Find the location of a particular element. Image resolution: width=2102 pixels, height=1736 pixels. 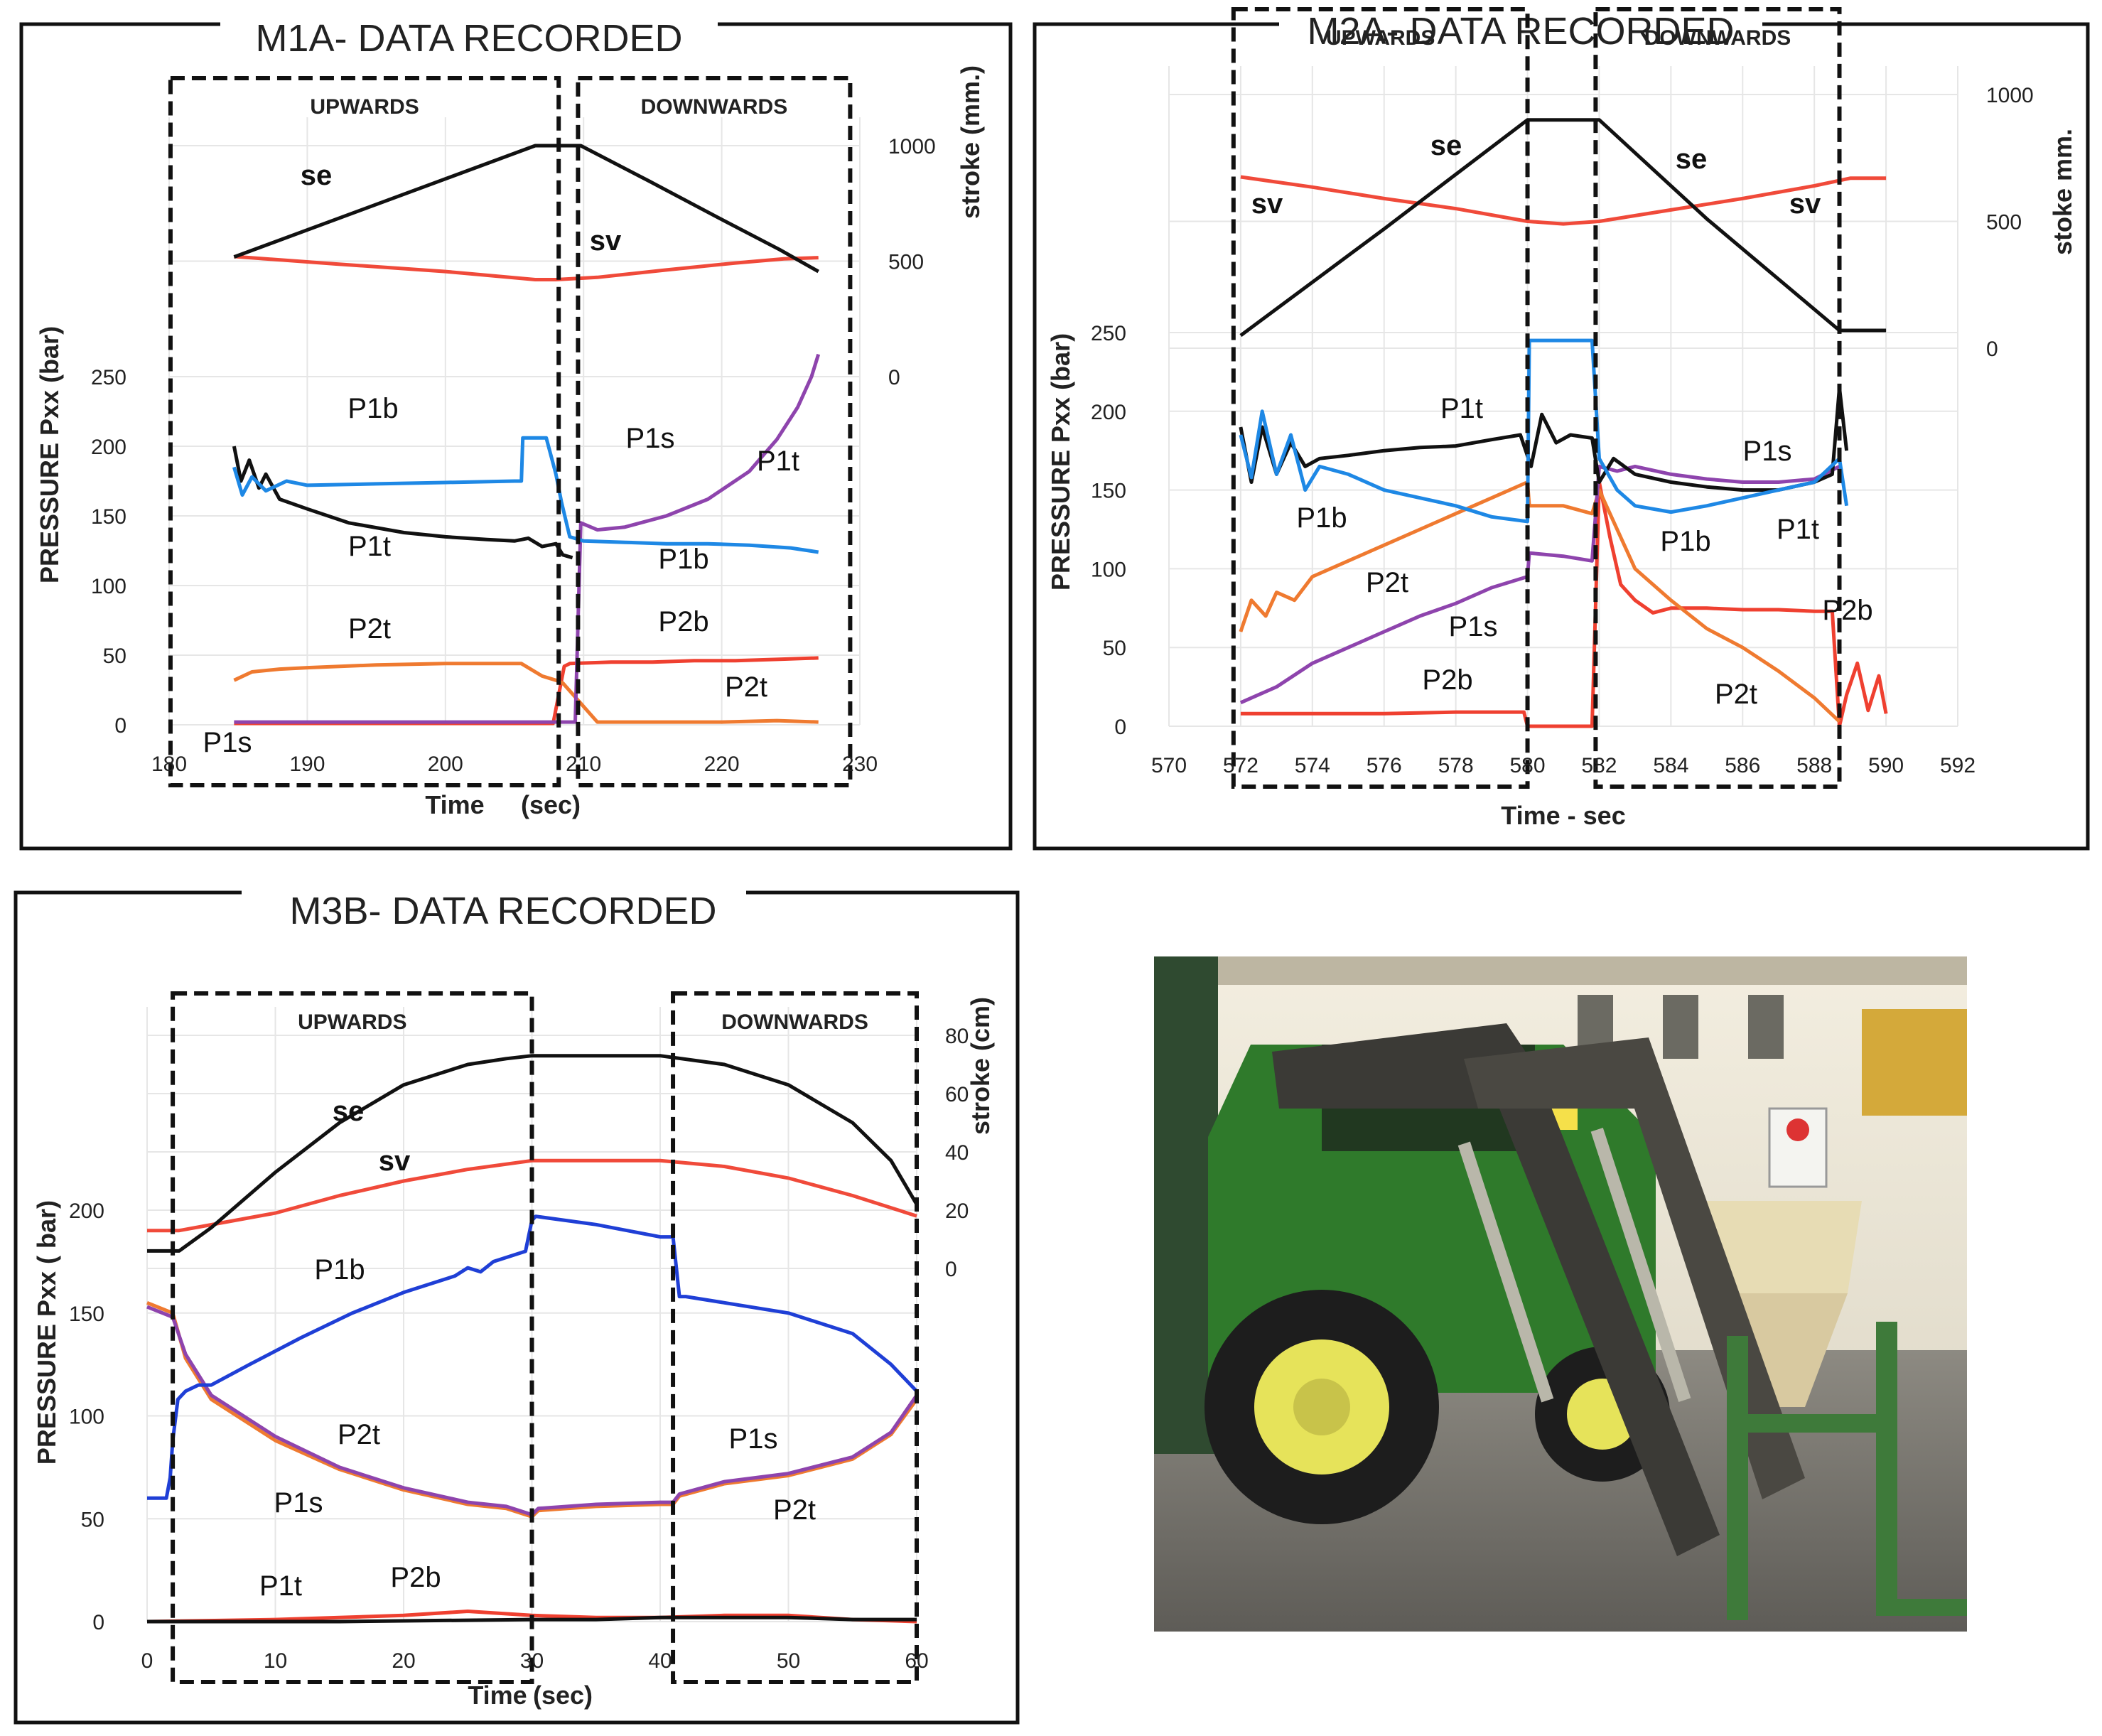

x-tick-label: 572 is located at coordinates (1240, 766).